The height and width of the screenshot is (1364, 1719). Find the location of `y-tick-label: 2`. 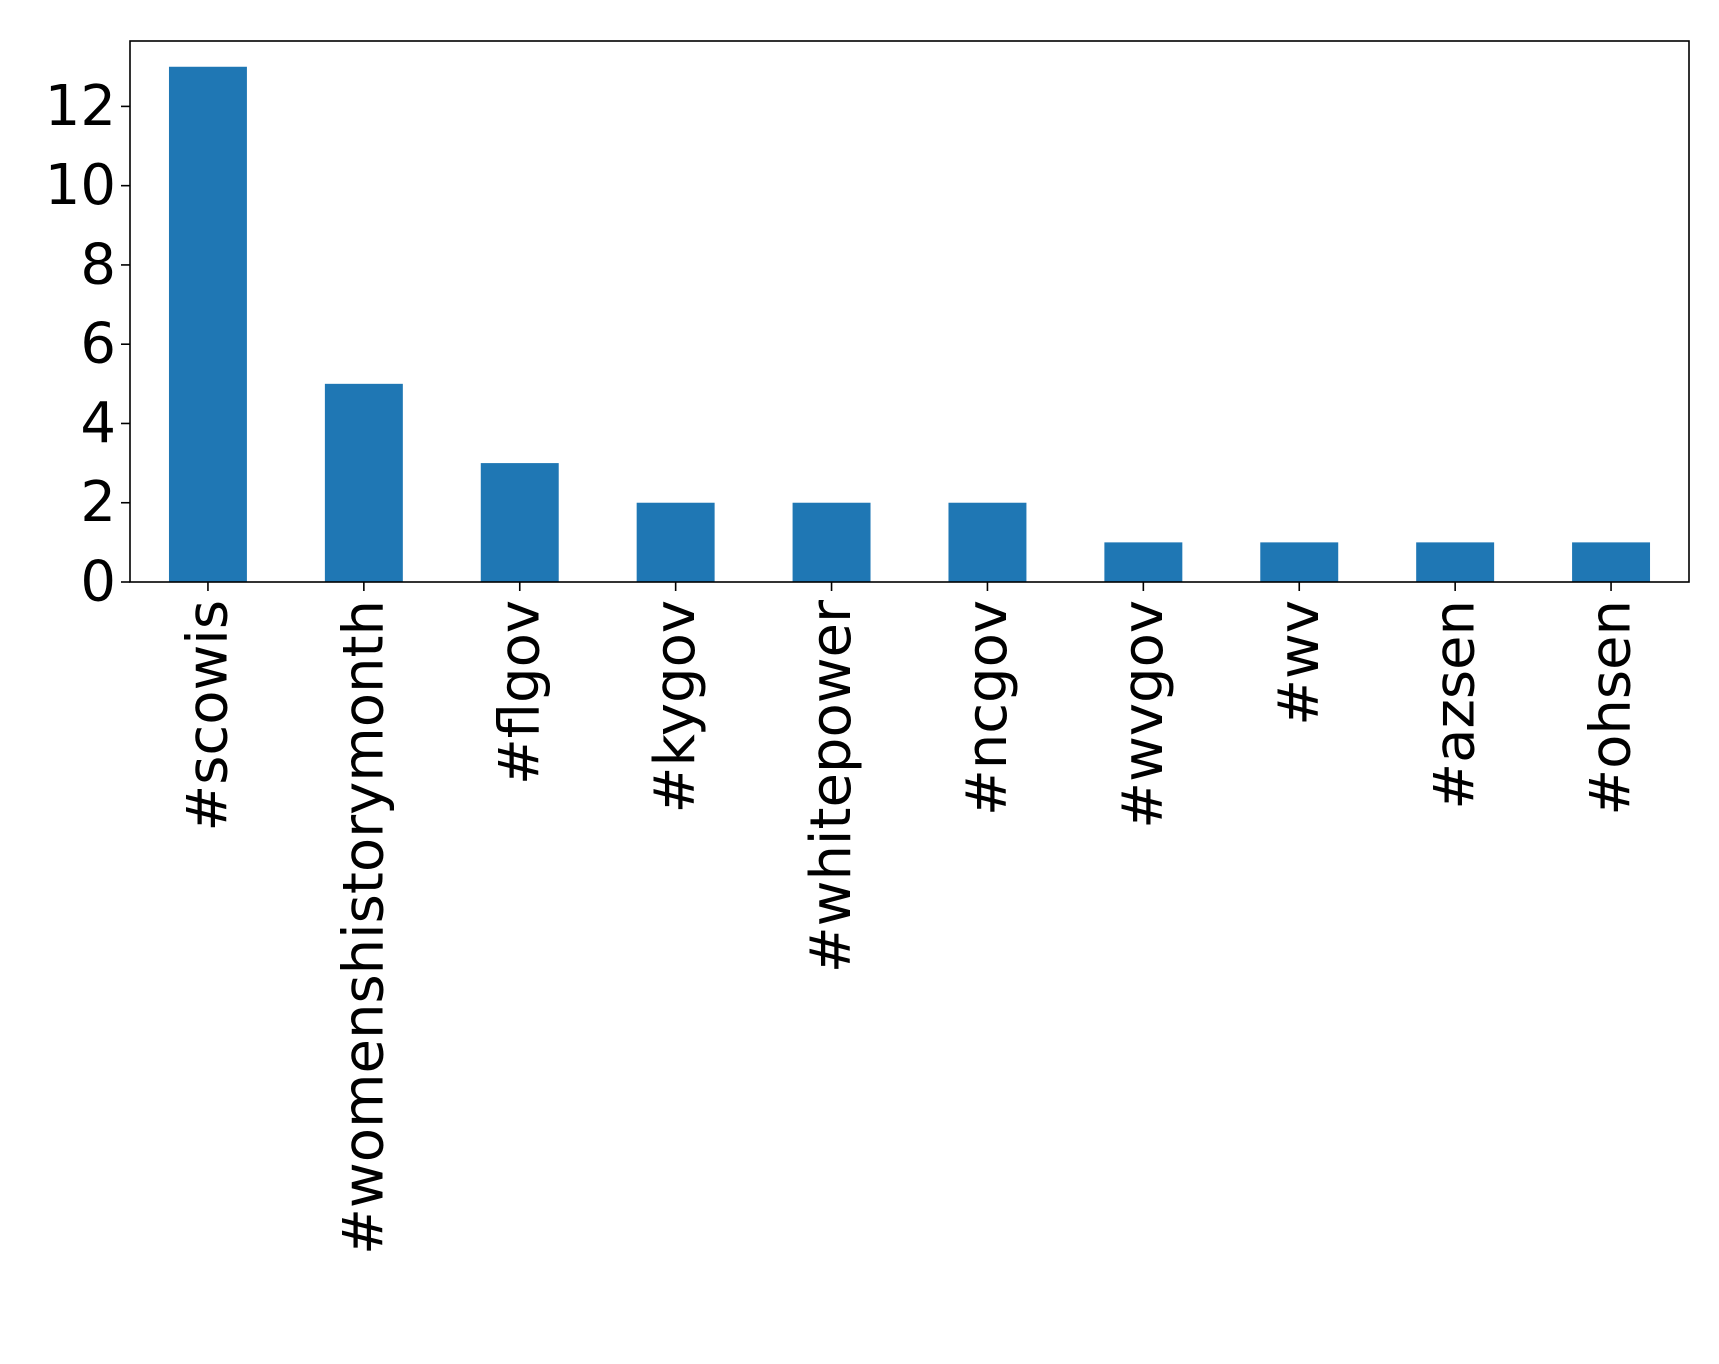

y-tick-label: 2 is located at coordinates (98, 502).